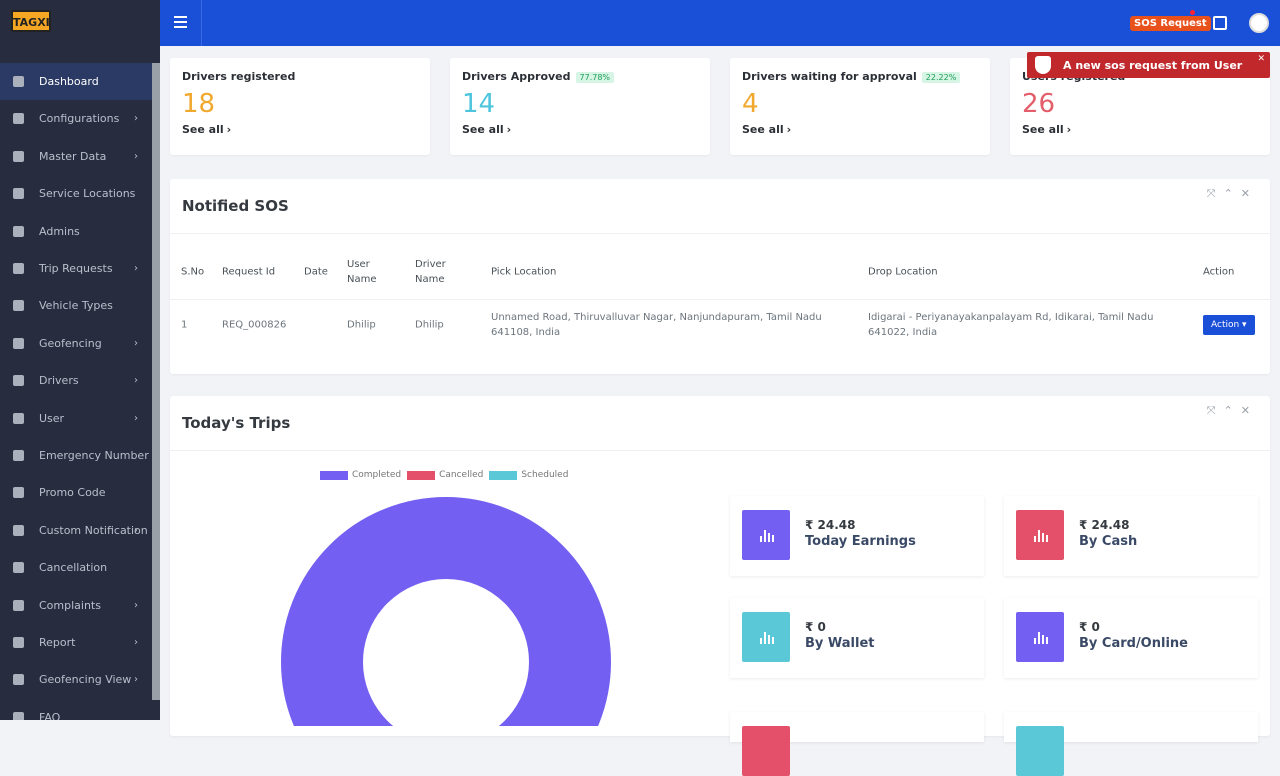  What do you see at coordinates (1153, 65) in the screenshot?
I see `toast-text: A new sos request from User` at bounding box center [1153, 65].